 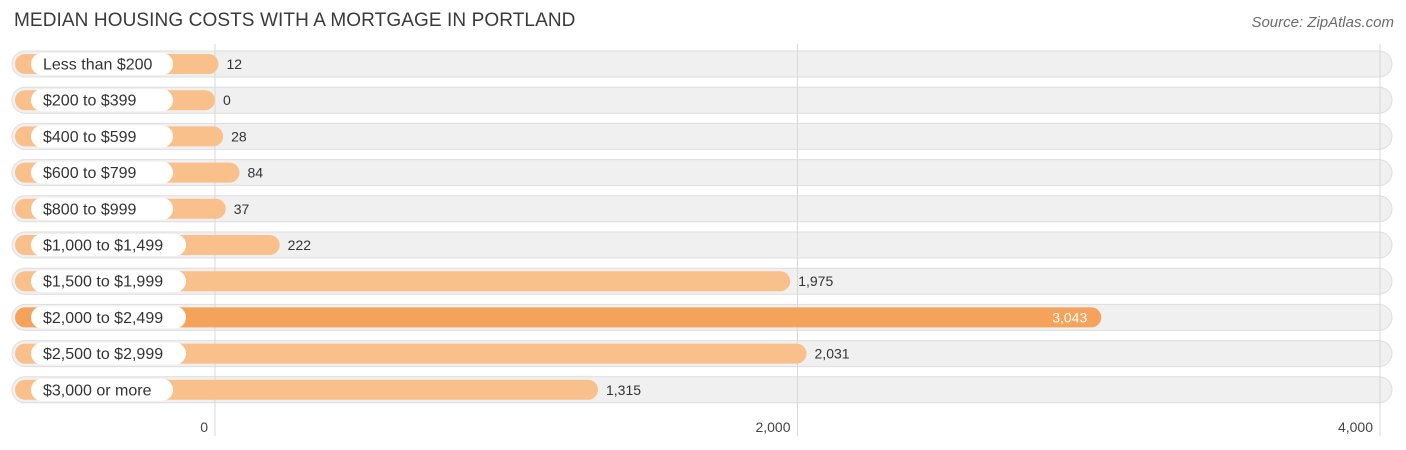 I want to click on source-label: Source: ZipAtlas.com, so click(x=1322, y=22).